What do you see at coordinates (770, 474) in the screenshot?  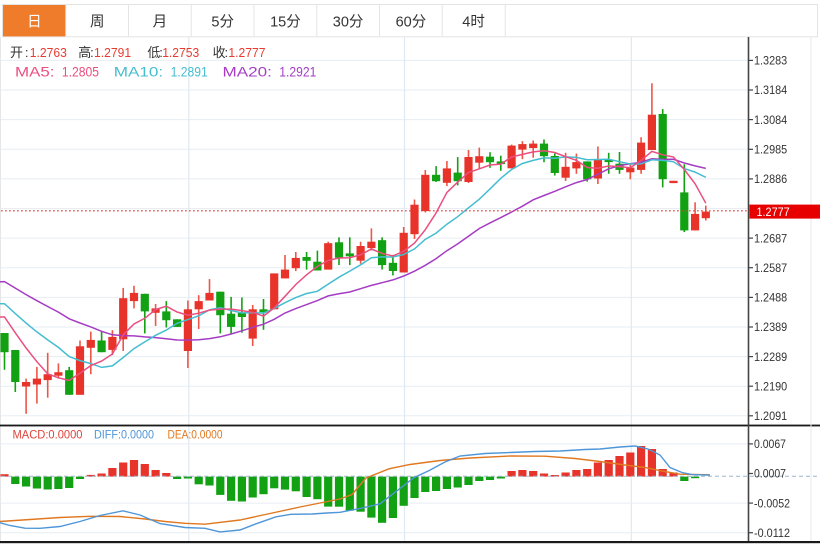 I see `svg-text: 0.0007` at bounding box center [770, 474].